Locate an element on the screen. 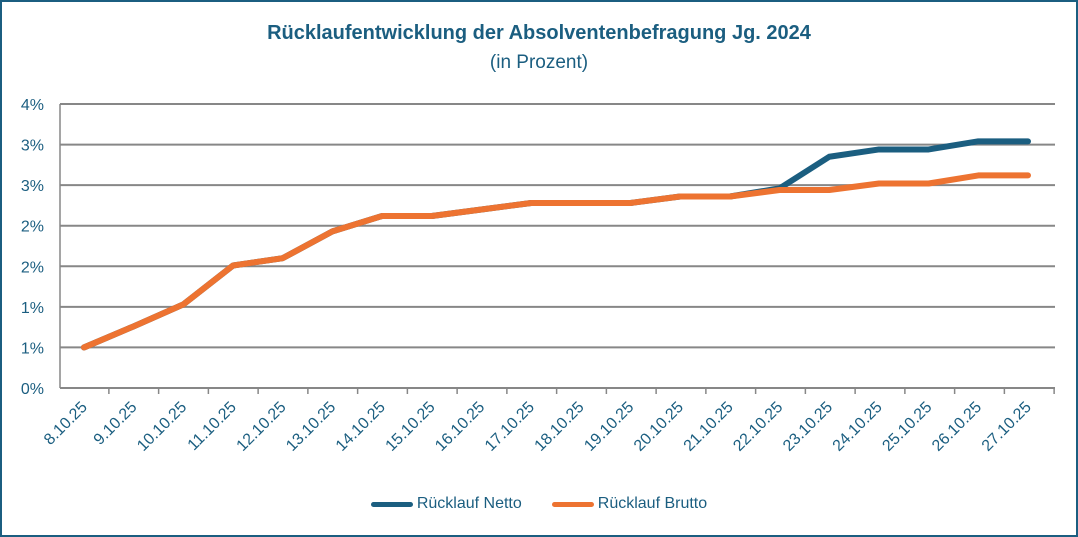 The width and height of the screenshot is (1078, 537). x-tick-label: 24.10.25 is located at coordinates (858, 427).